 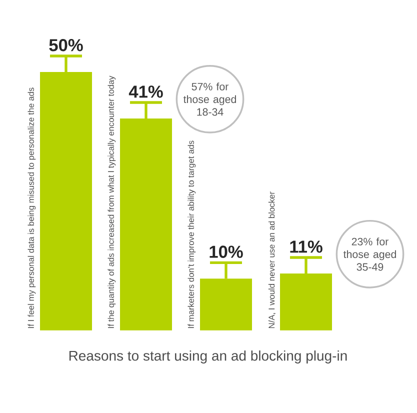 What do you see at coordinates (66, 45) in the screenshot?
I see `data-label: 50%` at bounding box center [66, 45].